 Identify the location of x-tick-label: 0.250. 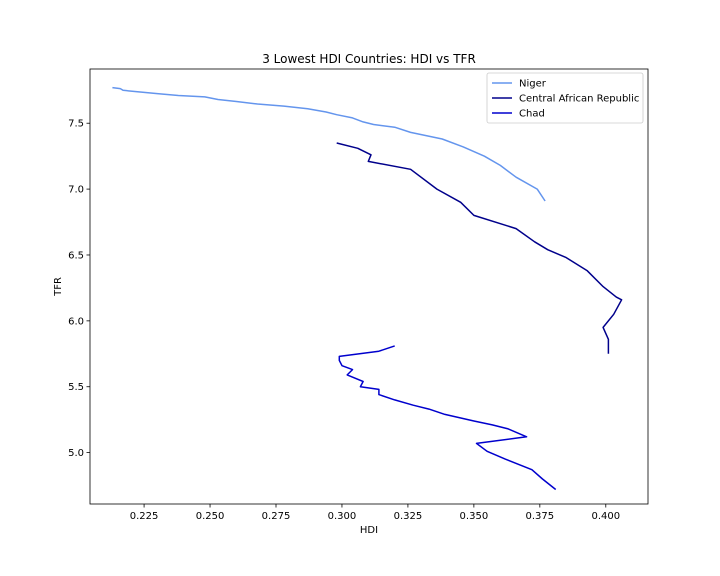
(210, 516).